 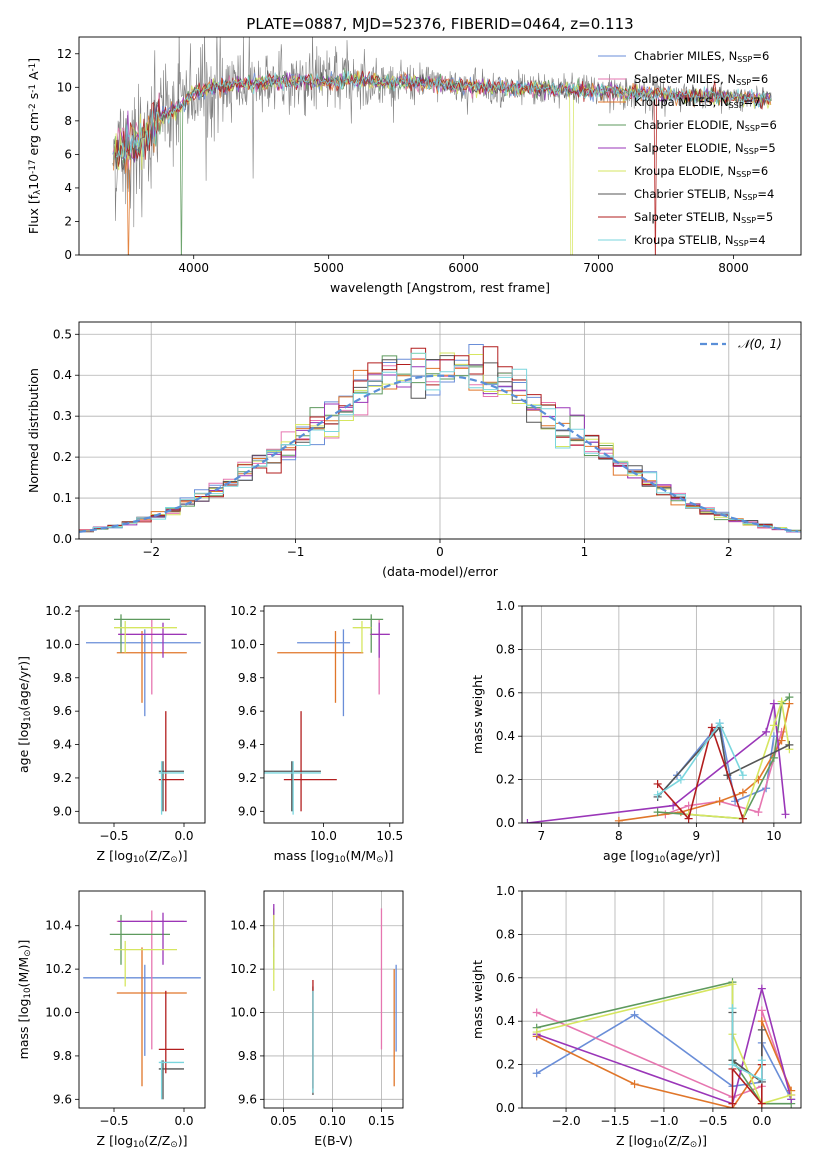 I want to click on label-part: ⊙, so click(x=173, y=860).